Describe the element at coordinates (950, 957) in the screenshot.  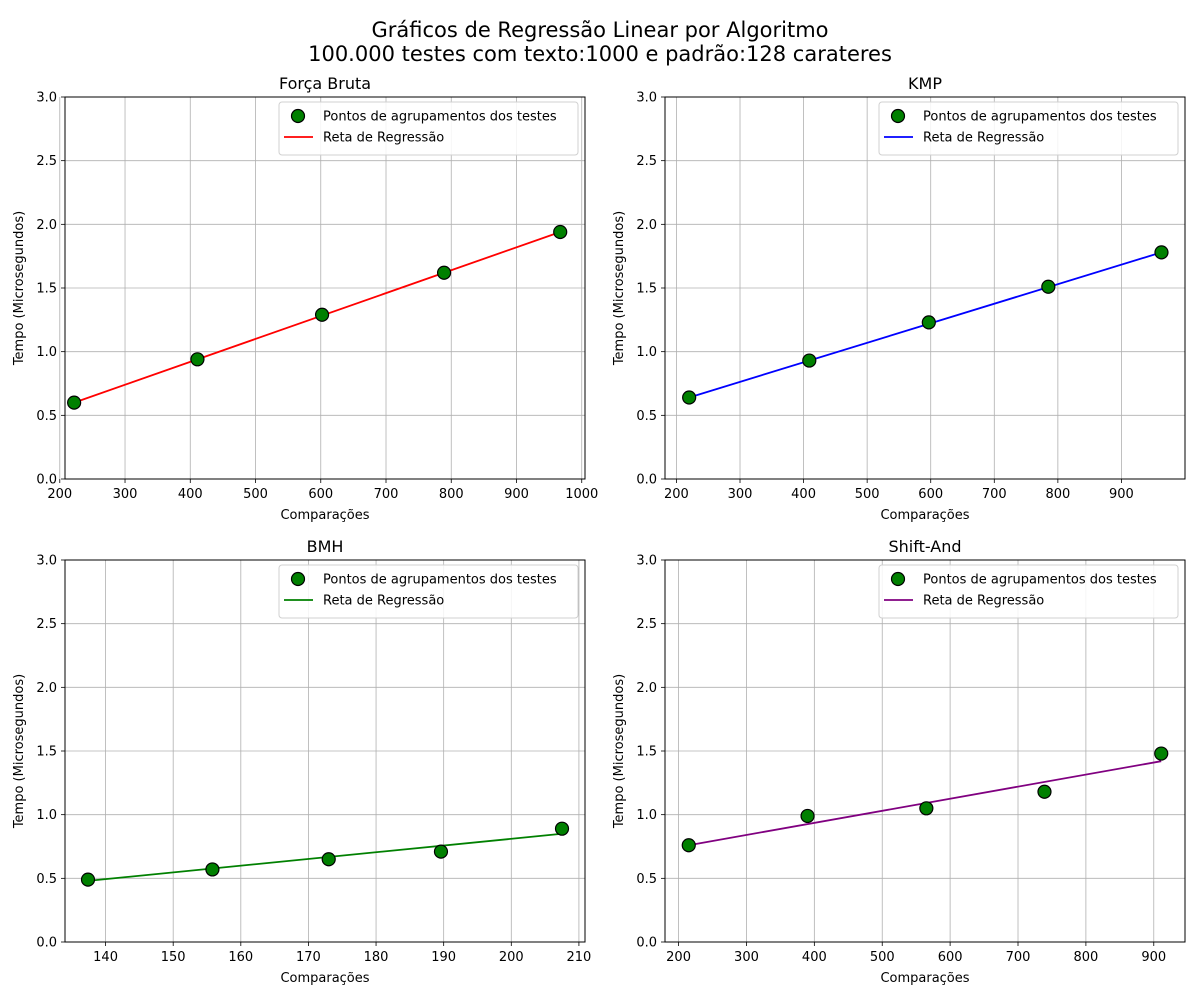
I see `x-tick-label: 600` at that location.